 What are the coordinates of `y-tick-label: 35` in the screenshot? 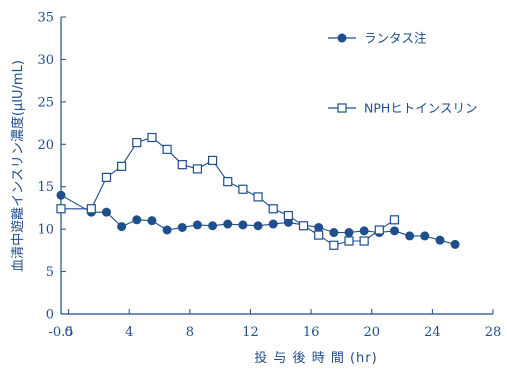 It's located at (45, 18).